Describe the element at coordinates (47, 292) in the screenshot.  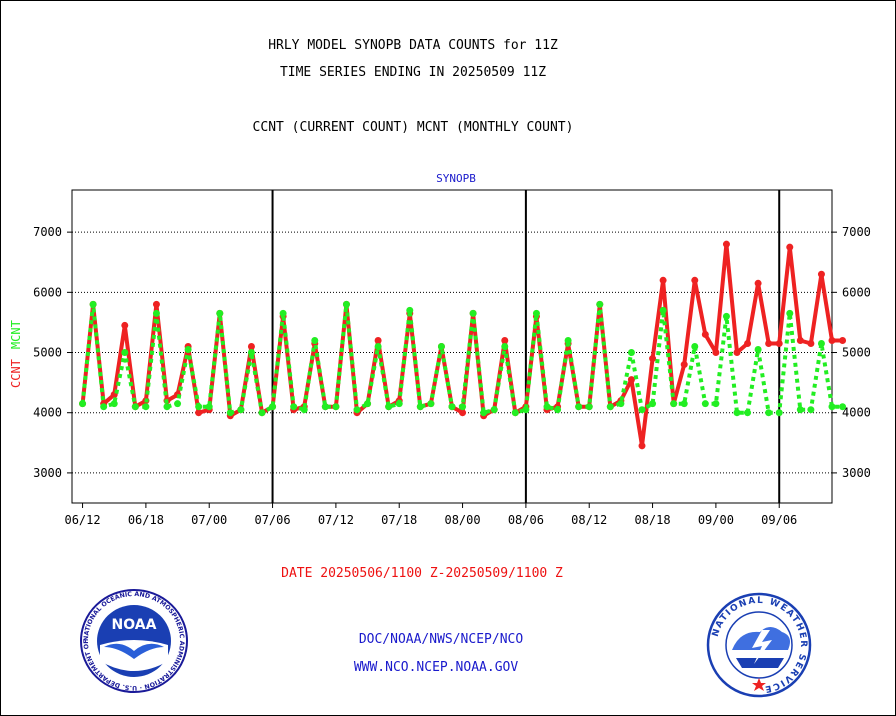
I see `y-tick-label-left: 6000` at that location.